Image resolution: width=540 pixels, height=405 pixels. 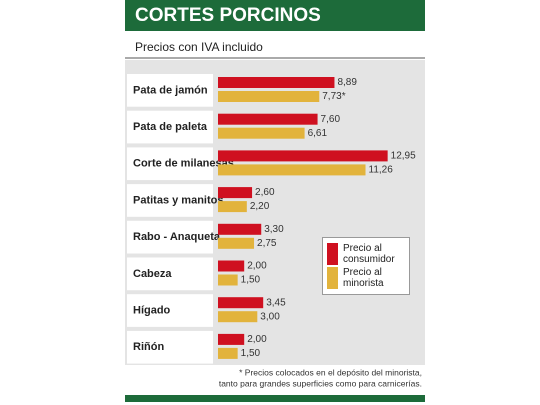 I want to click on value-label: 7,60, so click(x=331, y=119).